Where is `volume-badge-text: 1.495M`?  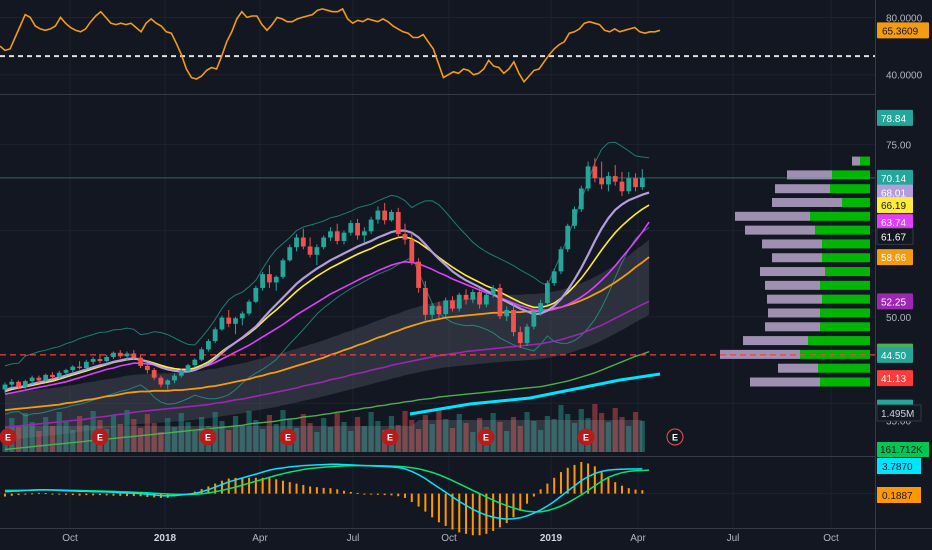
volume-badge-text: 1.495M is located at coordinates (897, 414).